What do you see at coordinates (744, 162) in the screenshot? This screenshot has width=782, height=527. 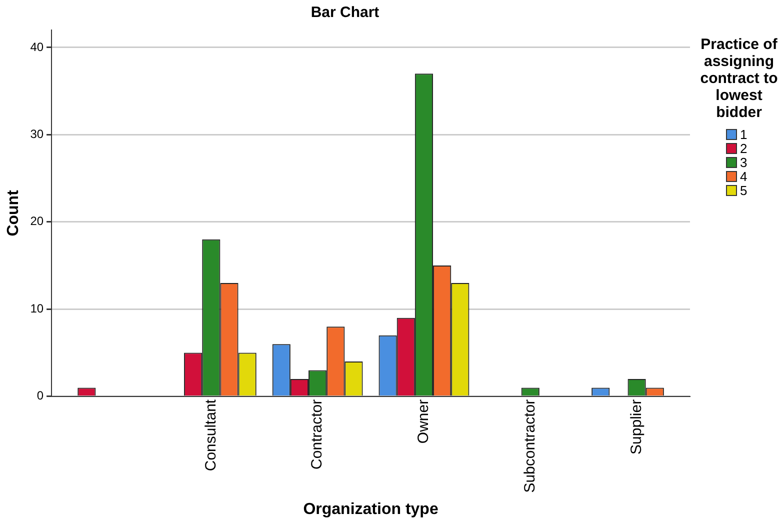 I see `legend-label: 3` at bounding box center [744, 162].